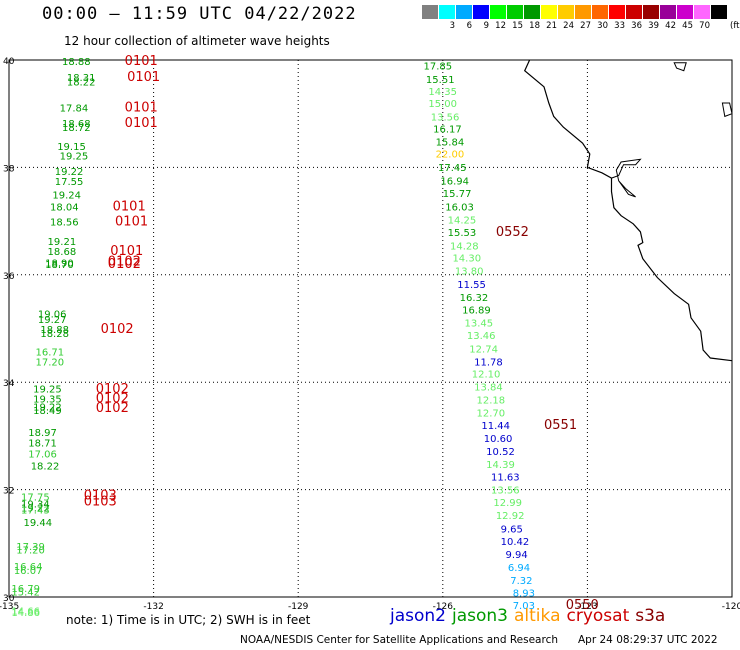 This screenshot has height=650, width=740. I want to click on wave-height-label: 13.56, so click(445, 117).